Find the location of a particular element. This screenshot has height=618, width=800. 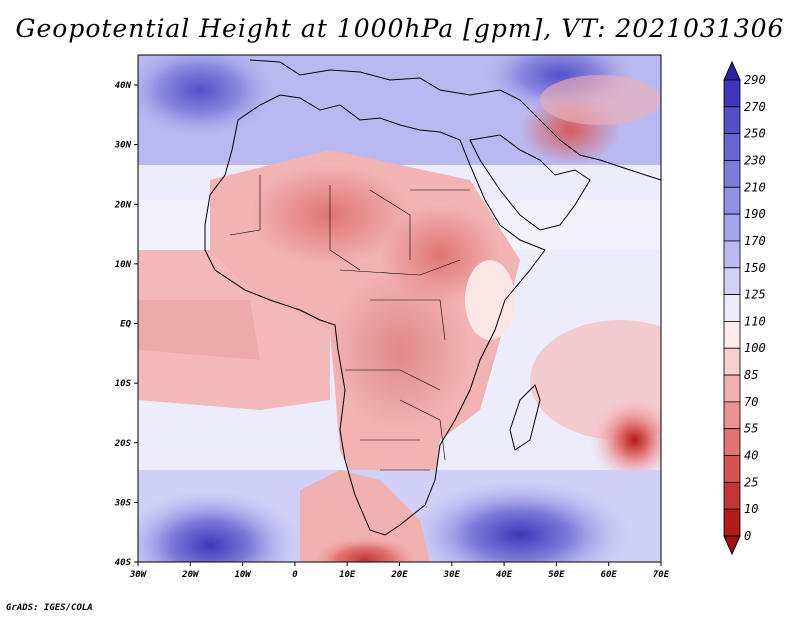

lon-tick-label: 50E is located at coordinates (556, 575).